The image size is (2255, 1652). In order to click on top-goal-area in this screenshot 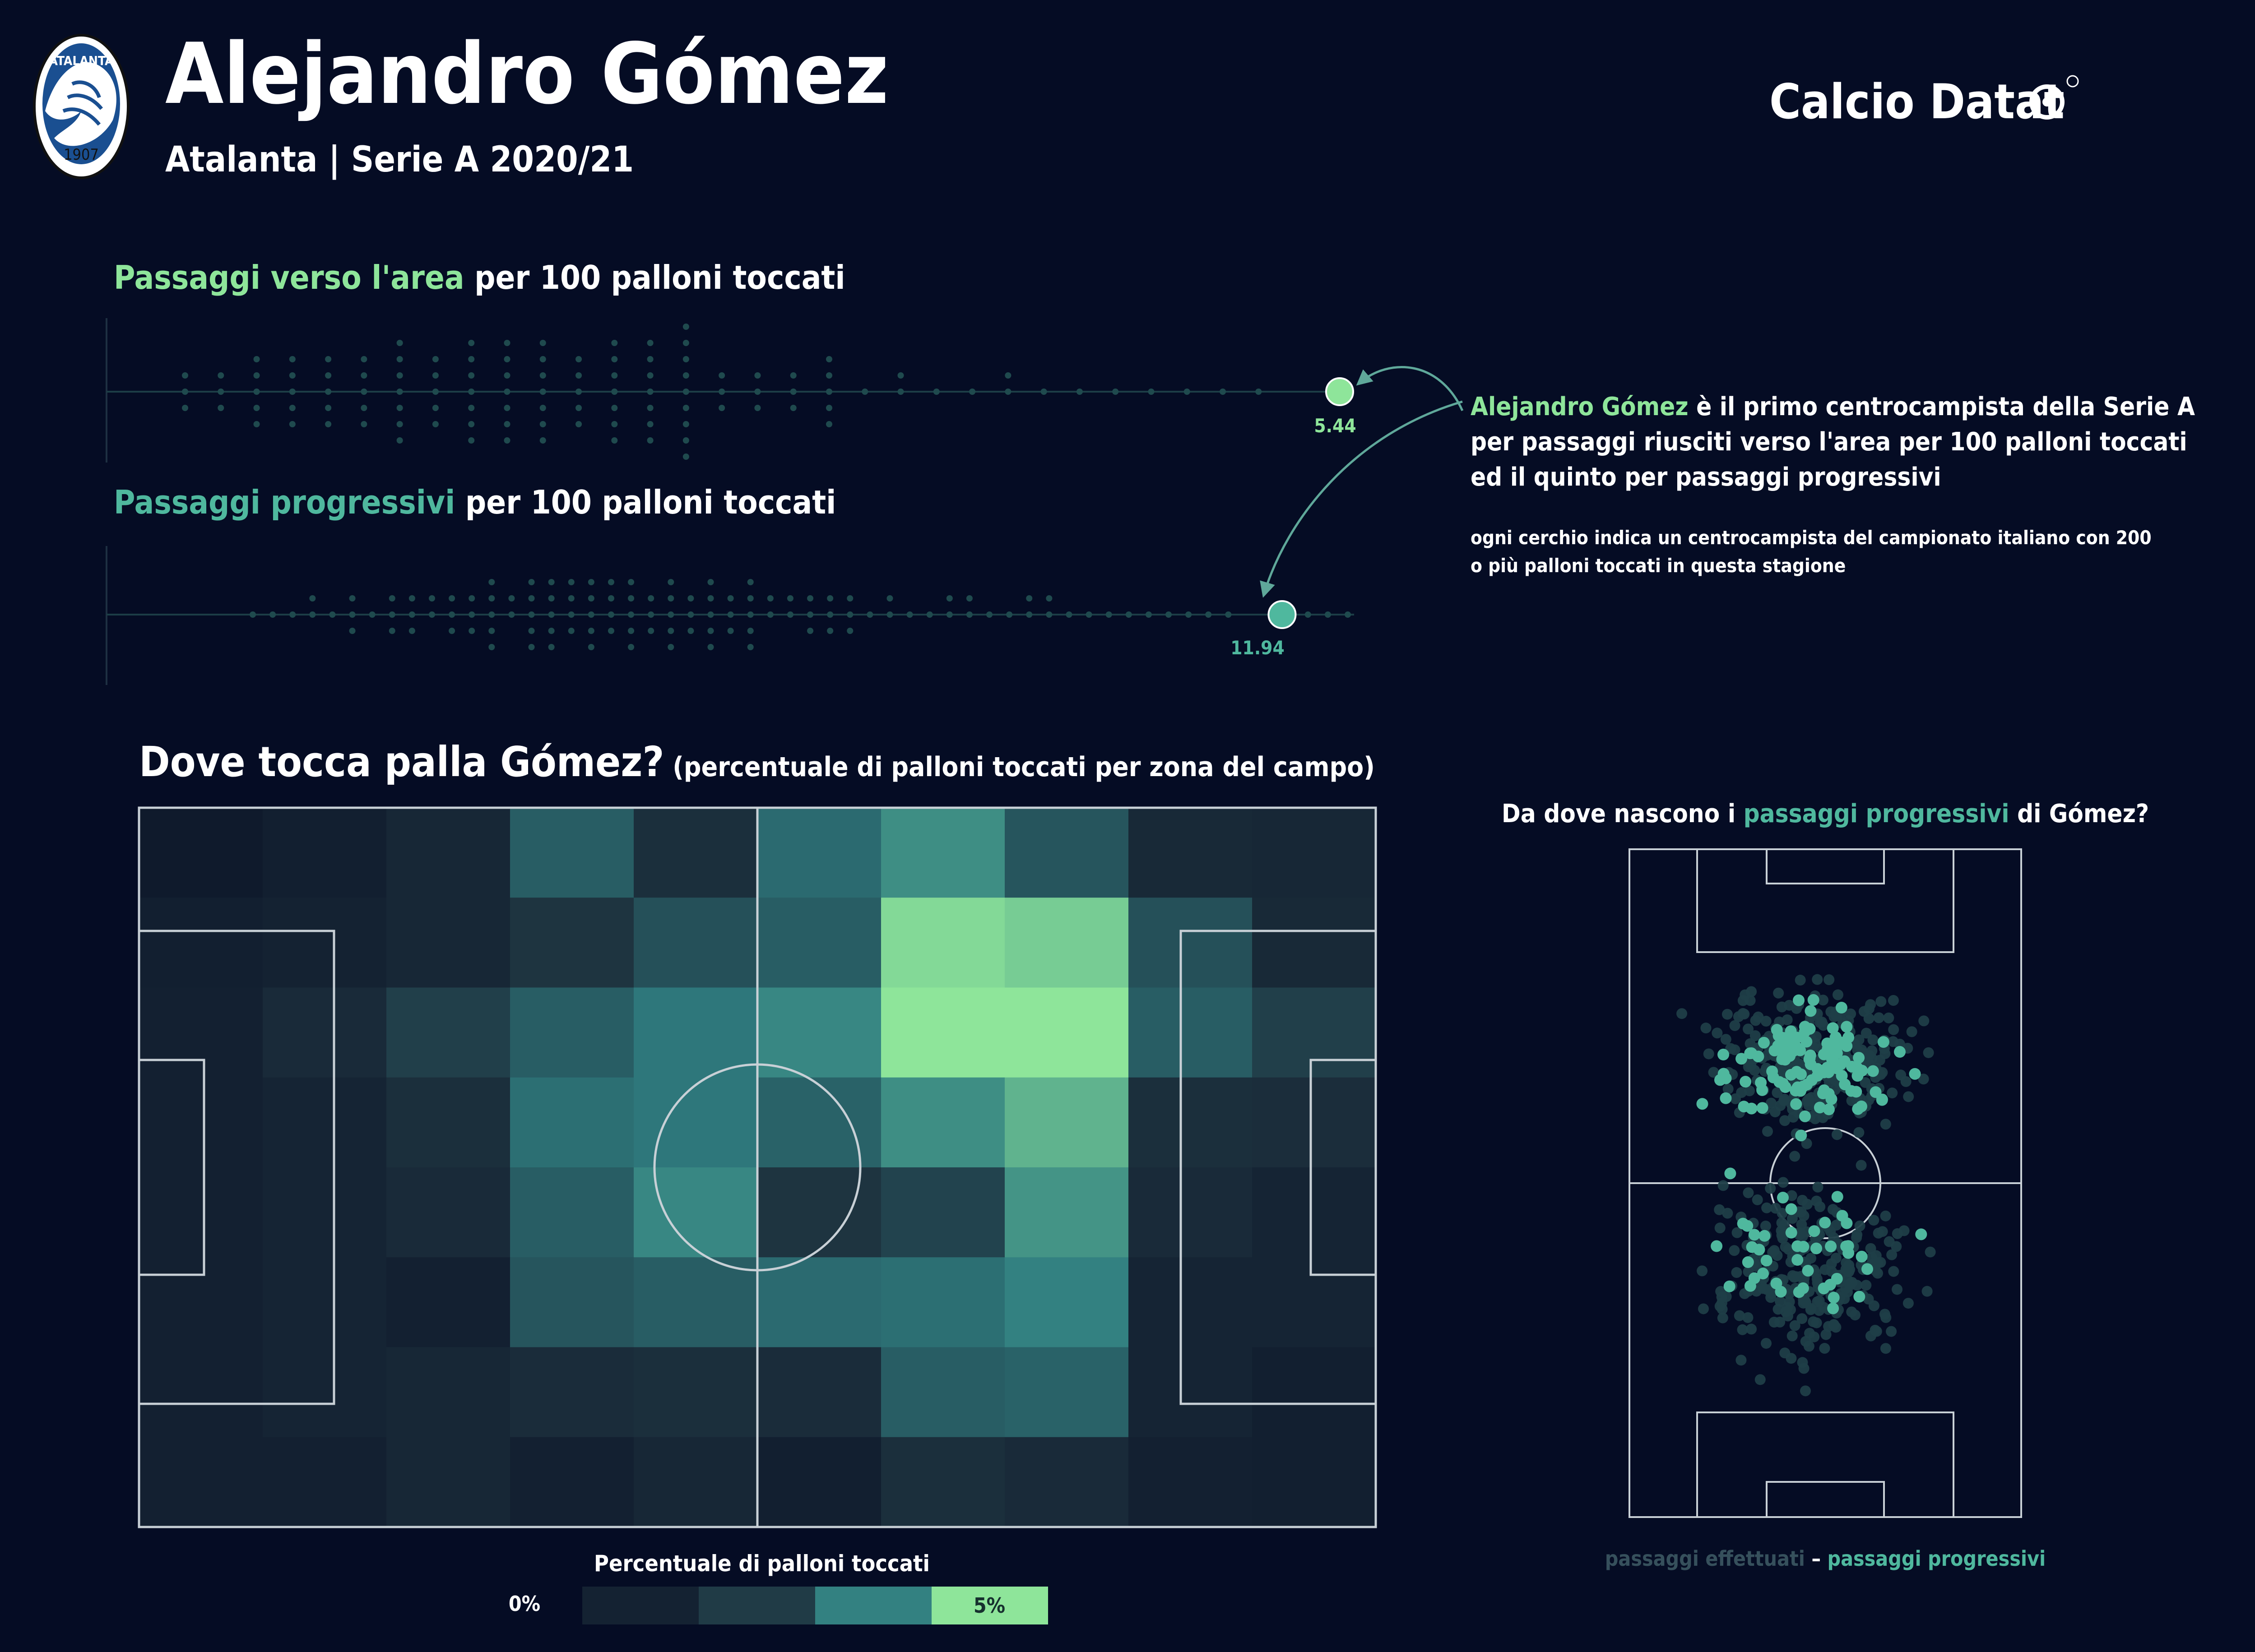, I will do `click(1825, 866)`.